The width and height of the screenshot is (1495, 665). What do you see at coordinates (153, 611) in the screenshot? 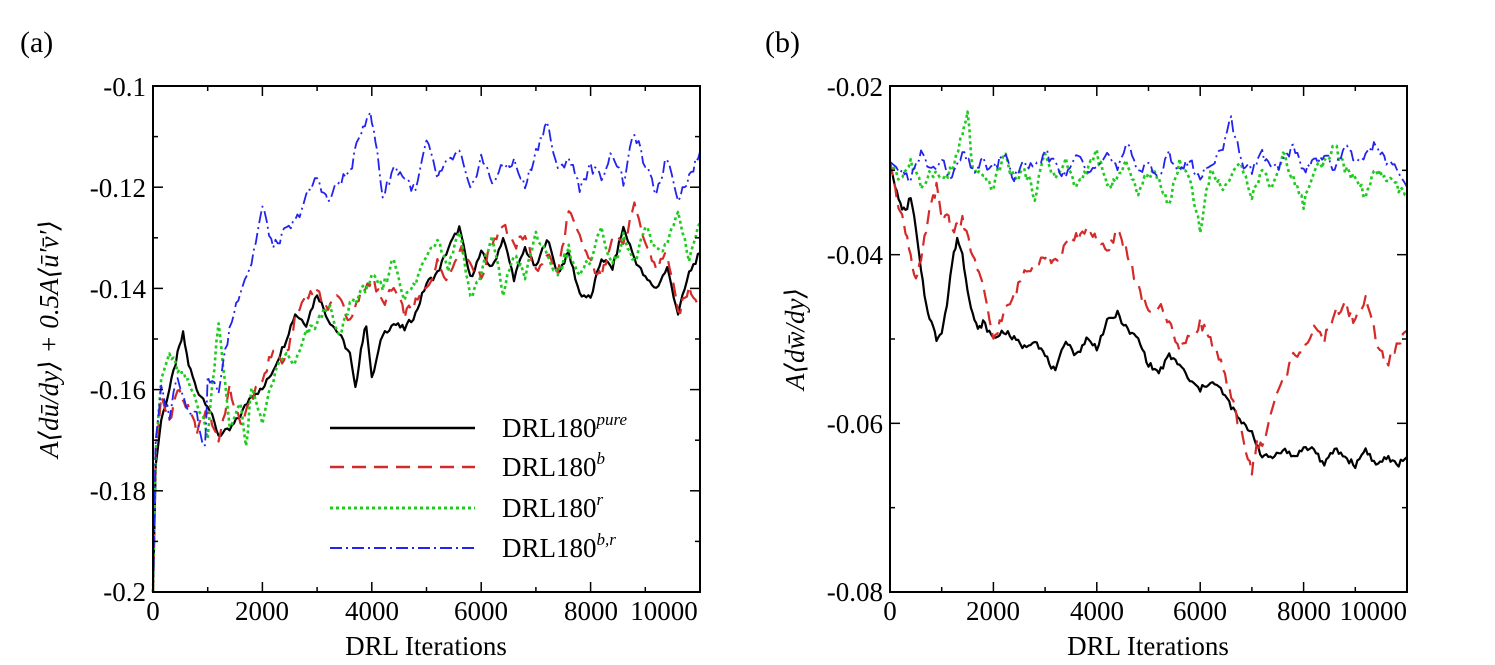
I see `a-xtick-label-0: 0` at bounding box center [153, 611].